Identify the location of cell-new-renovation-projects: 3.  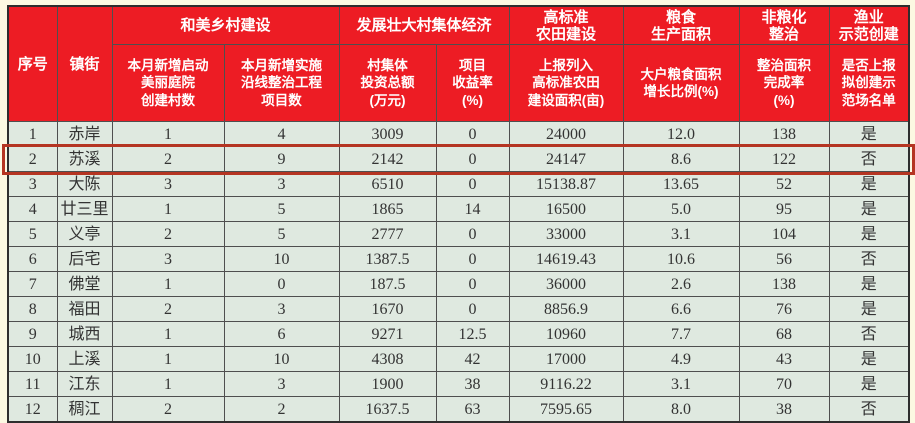
(281, 384).